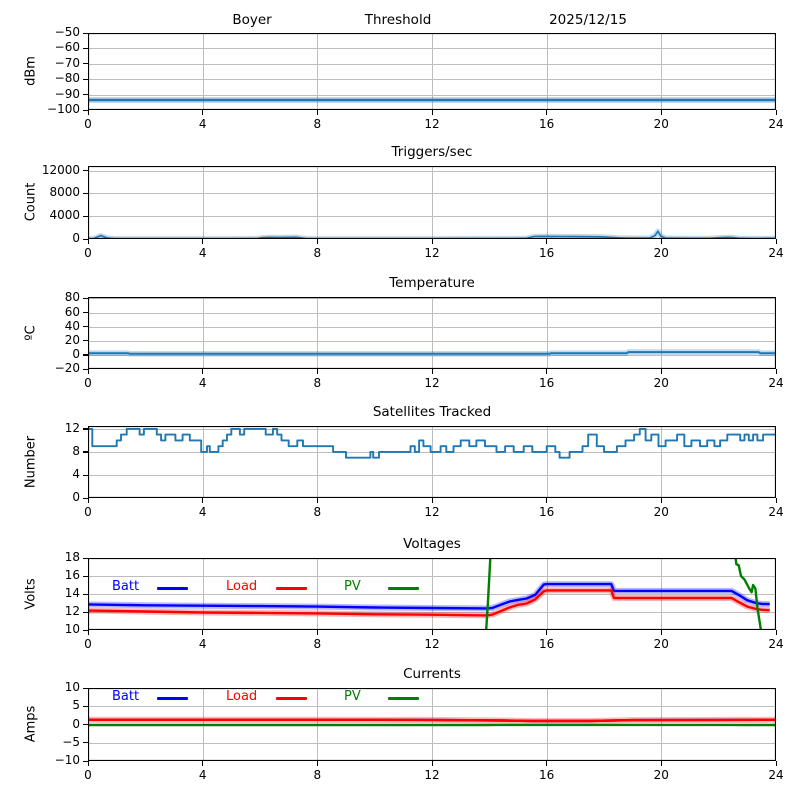 Image resolution: width=800 pixels, height=800 pixels. I want to click on y-tick-label: 8, so click(76, 450).